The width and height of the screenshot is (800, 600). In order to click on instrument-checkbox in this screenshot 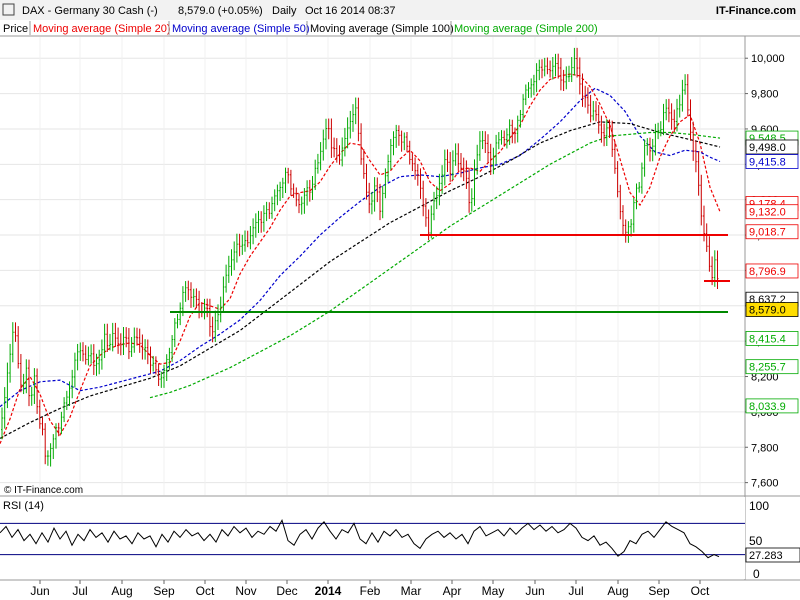, I will do `click(8, 9)`.